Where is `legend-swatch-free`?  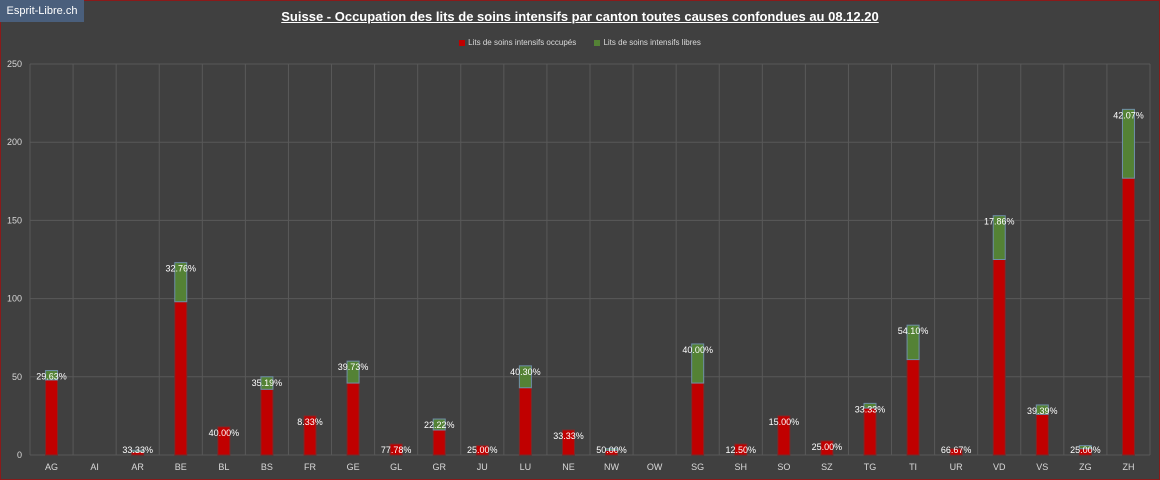 legend-swatch-free is located at coordinates (597, 42).